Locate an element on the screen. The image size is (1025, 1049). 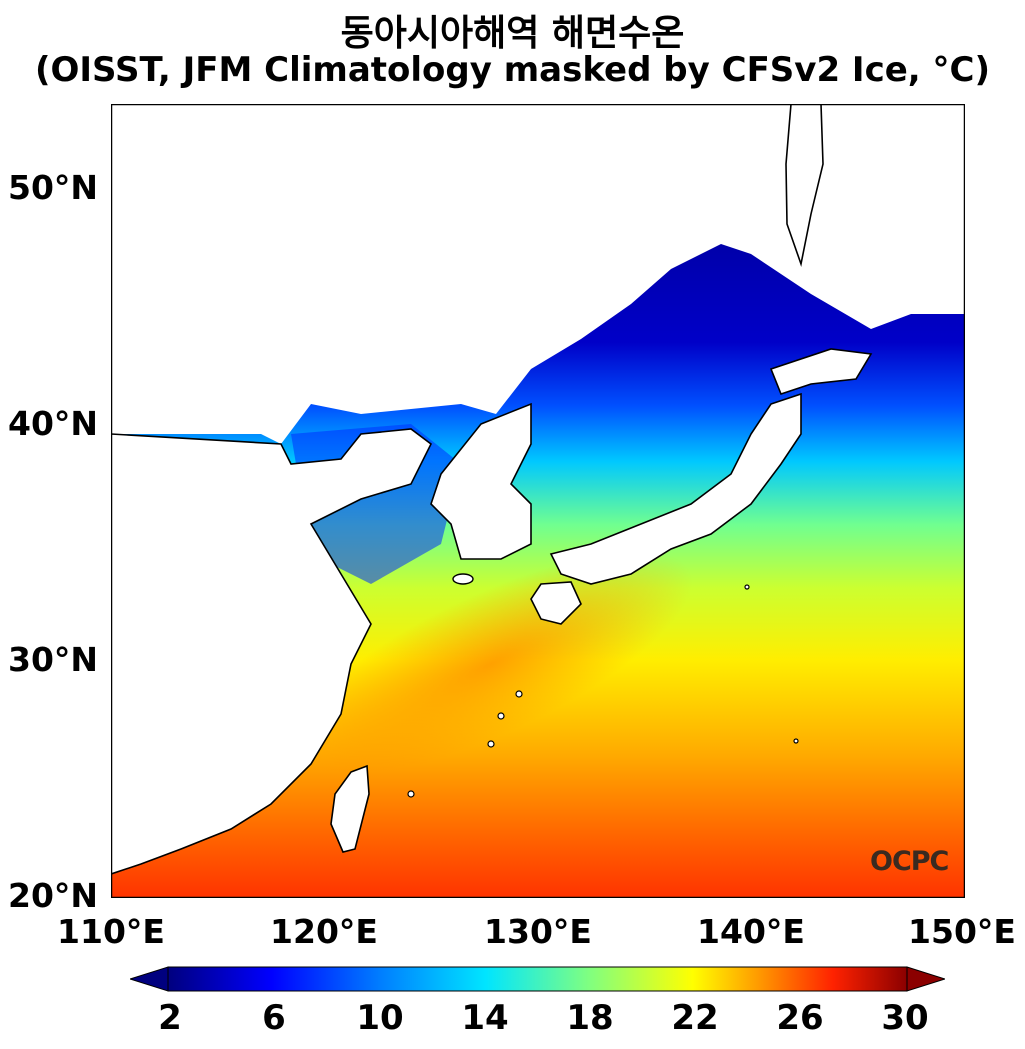
lon-label-110e: 110°E is located at coordinates (111, 931).